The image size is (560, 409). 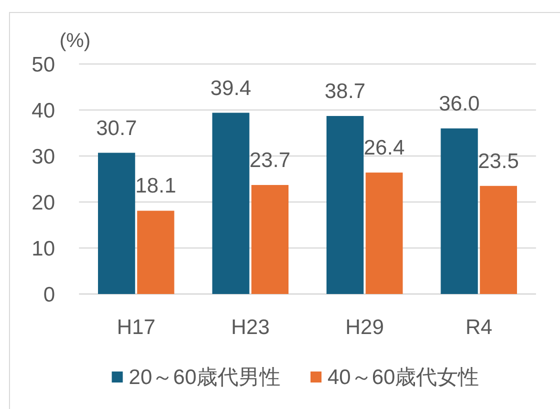 I want to click on data-label: 26.4, so click(x=384, y=148).